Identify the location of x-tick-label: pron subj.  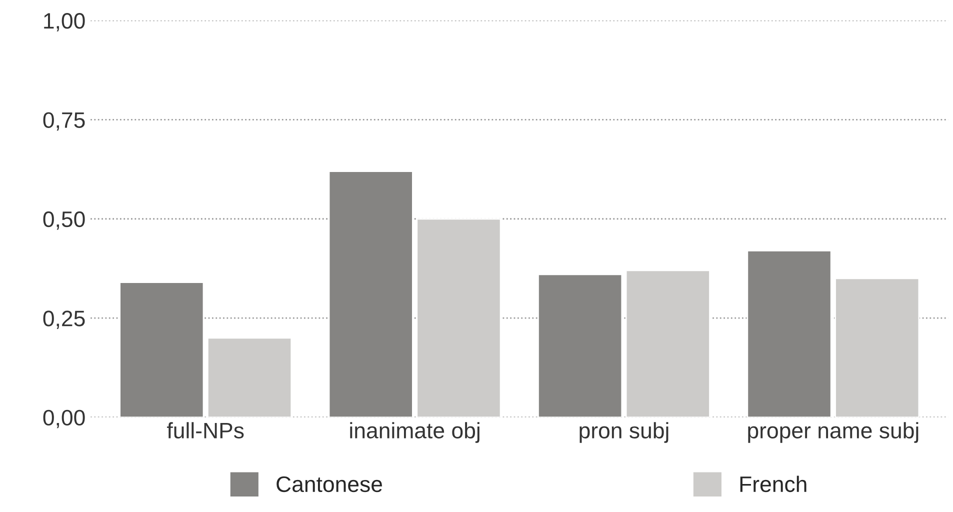
(624, 432).